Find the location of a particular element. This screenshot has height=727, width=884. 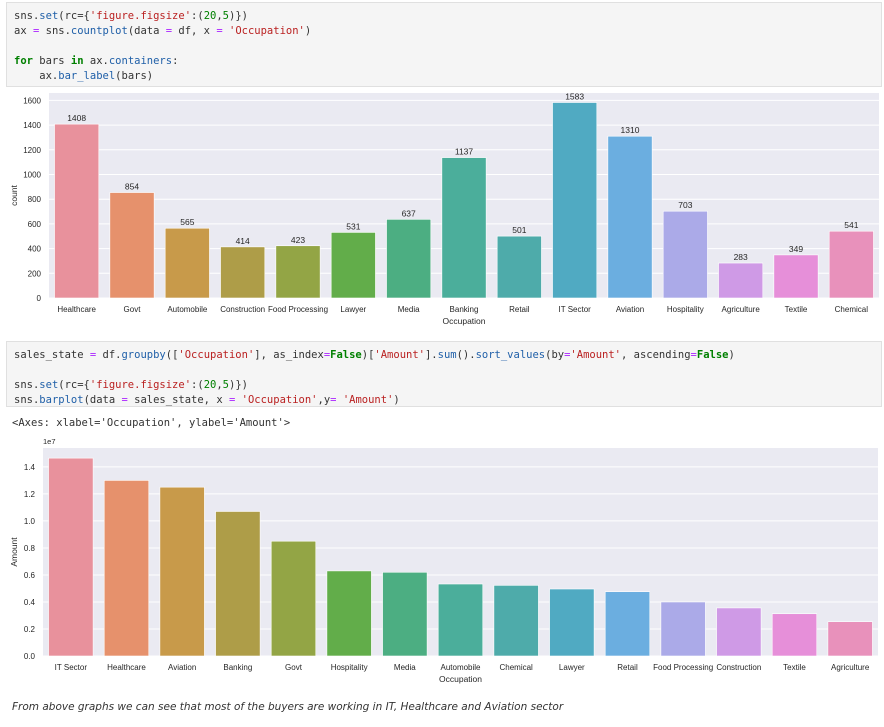

y-tick-label: 0.6 is located at coordinates (30, 575).